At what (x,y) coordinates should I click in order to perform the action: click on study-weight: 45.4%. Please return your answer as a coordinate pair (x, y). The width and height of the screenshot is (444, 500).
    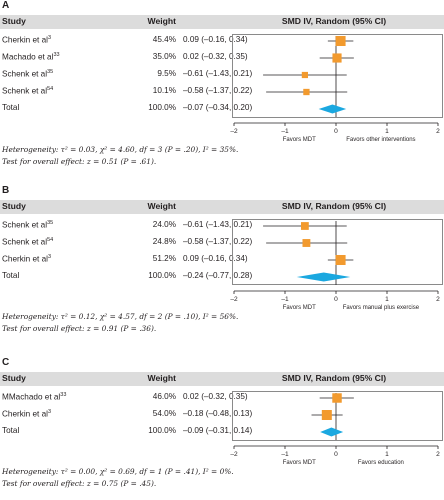
    Looking at the image, I should click on (164, 39).